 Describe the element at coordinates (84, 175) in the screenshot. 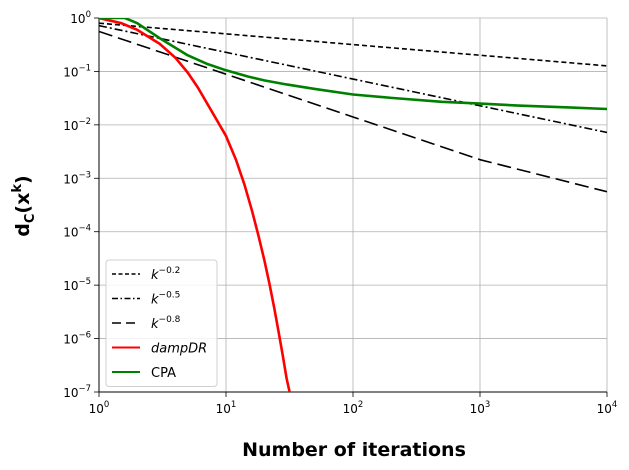

I see `y-tick-label-exp: −3` at that location.